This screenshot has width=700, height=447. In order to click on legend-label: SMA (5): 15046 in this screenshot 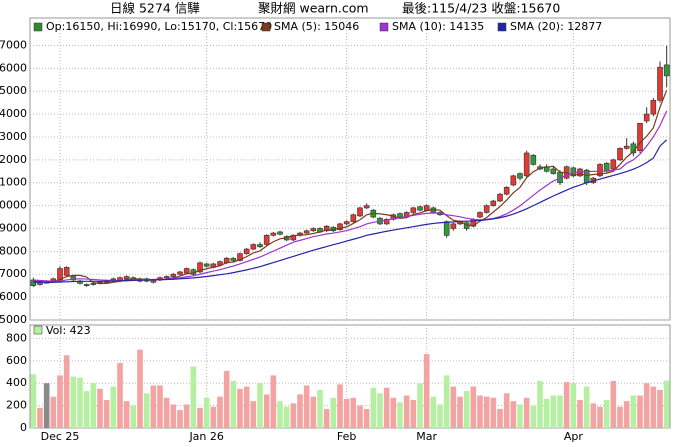, I will do `click(316, 26)`.